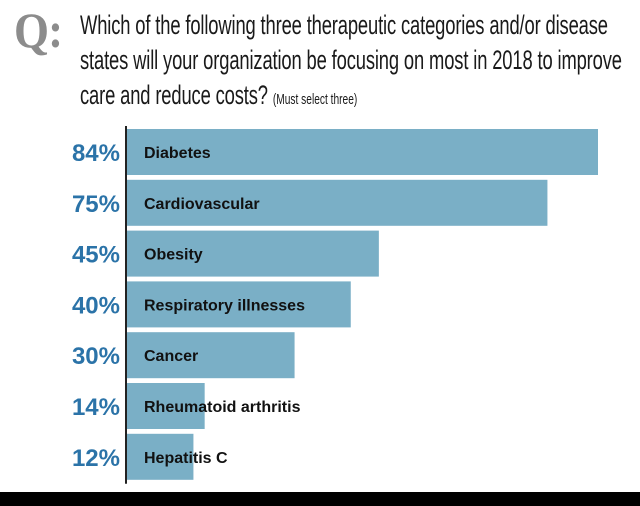 This screenshot has height=506, width=640. Describe the element at coordinates (96, 458) in the screenshot. I see `percent-label-7: 12%` at that location.